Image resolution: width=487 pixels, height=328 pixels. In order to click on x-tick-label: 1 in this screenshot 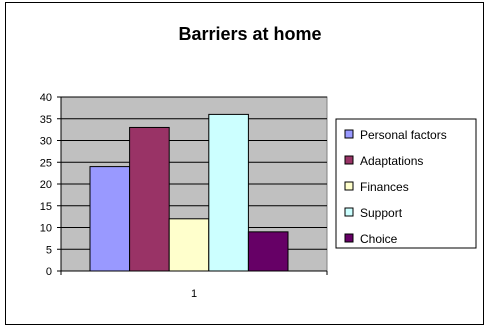, I will do `click(194, 294)`.